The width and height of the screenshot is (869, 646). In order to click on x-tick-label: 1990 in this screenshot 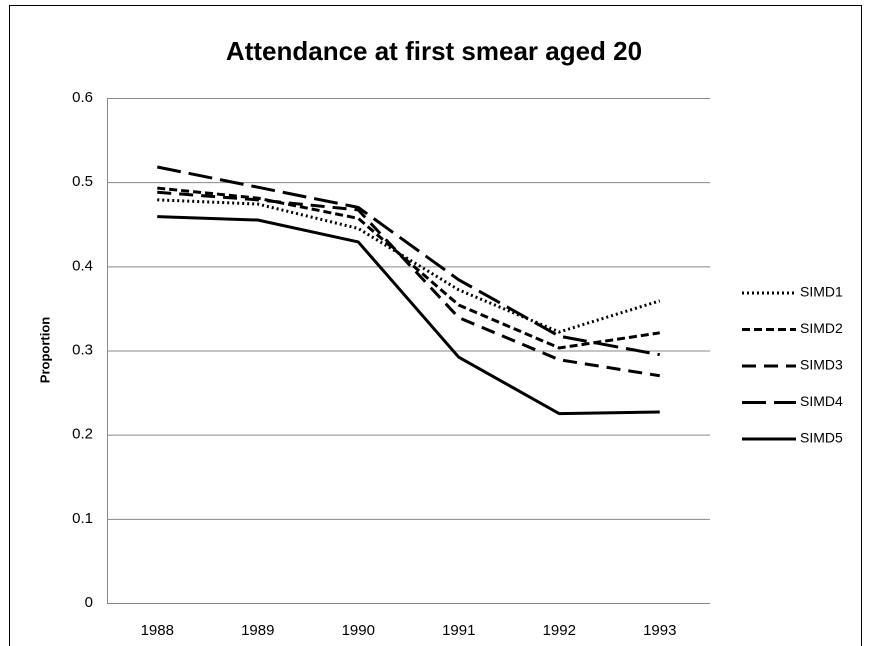, I will do `click(358, 630)`.